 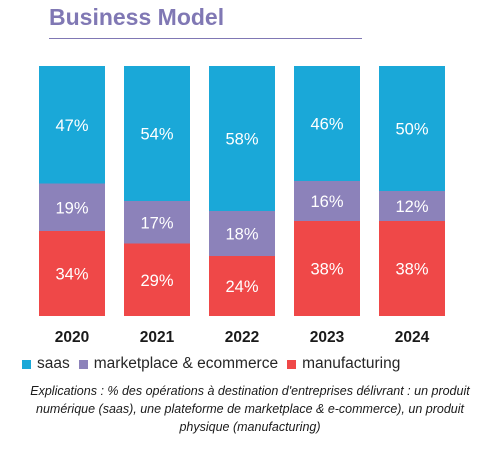 I want to click on title-underline, so click(x=205, y=38).